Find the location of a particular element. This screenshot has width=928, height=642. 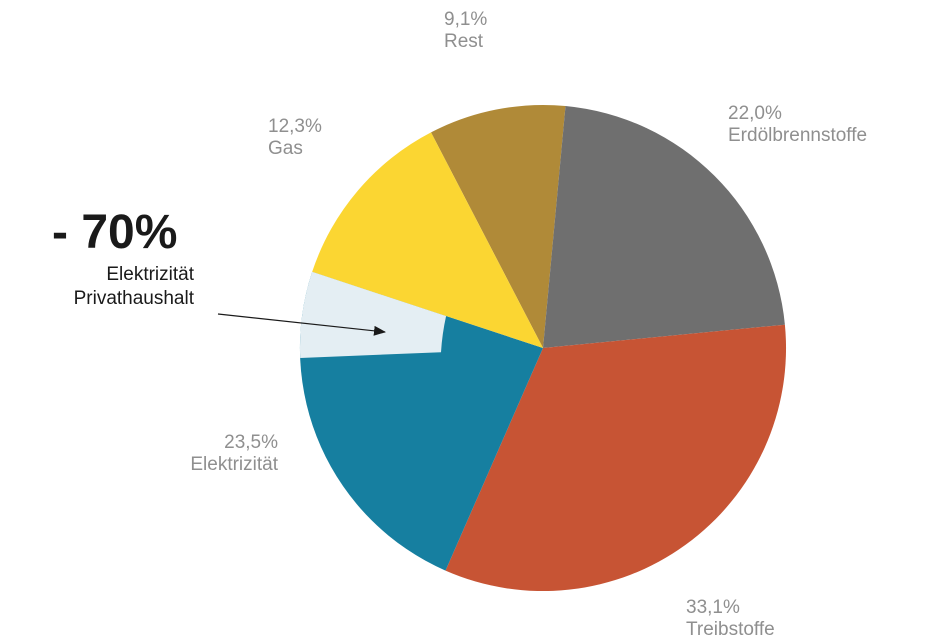

pie-slice-elektrizitaet-privathaushalt is located at coordinates (373, 314).